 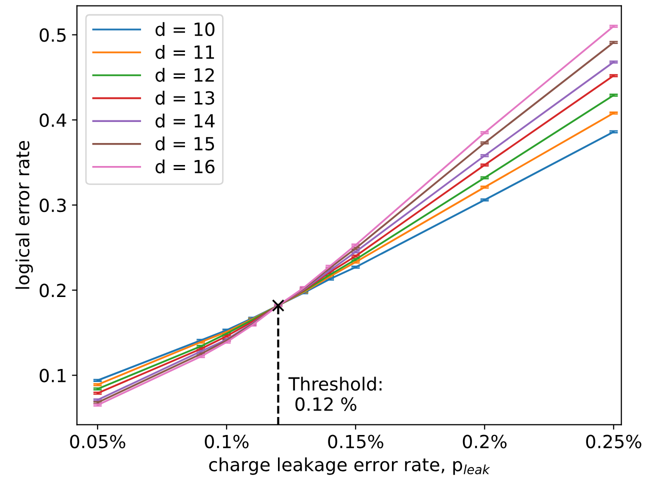 I want to click on x-tick-label: 0.05%, so click(x=98, y=441).